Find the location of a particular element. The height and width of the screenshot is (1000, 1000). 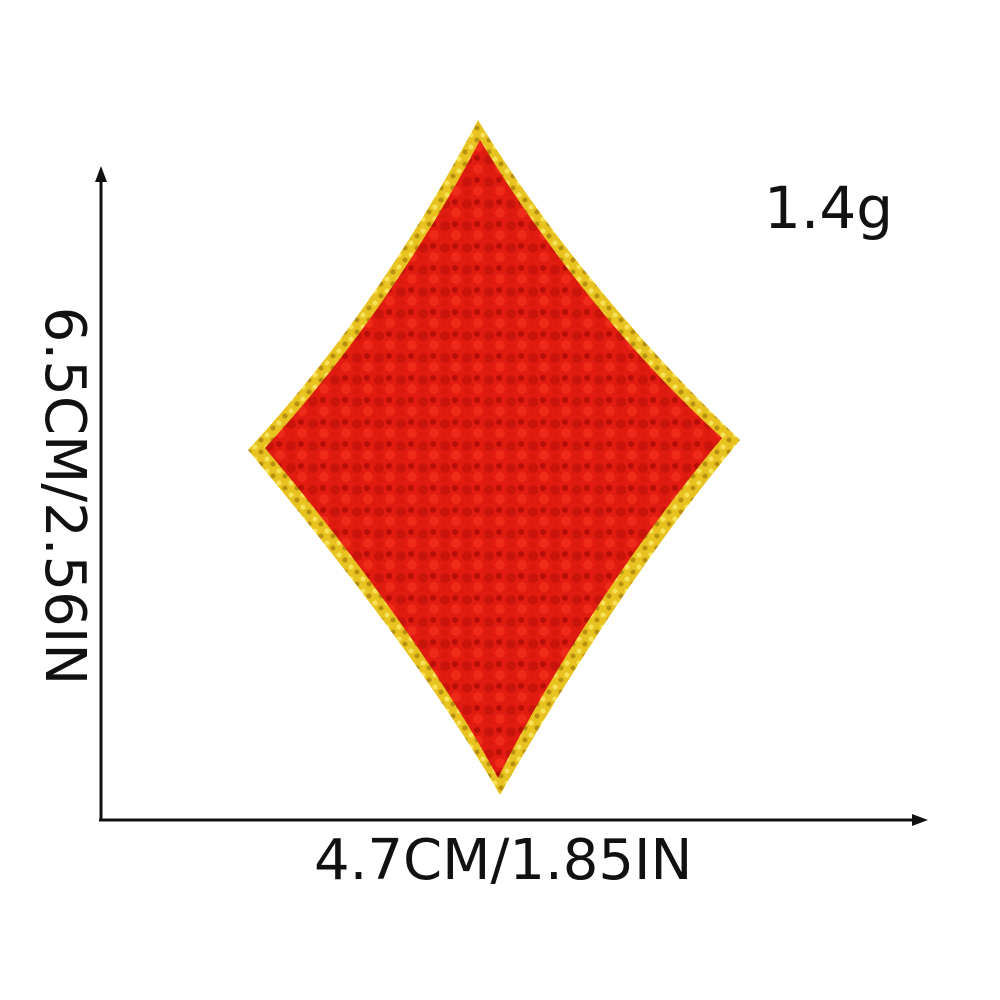

width-arrow is located at coordinates (513, 820).